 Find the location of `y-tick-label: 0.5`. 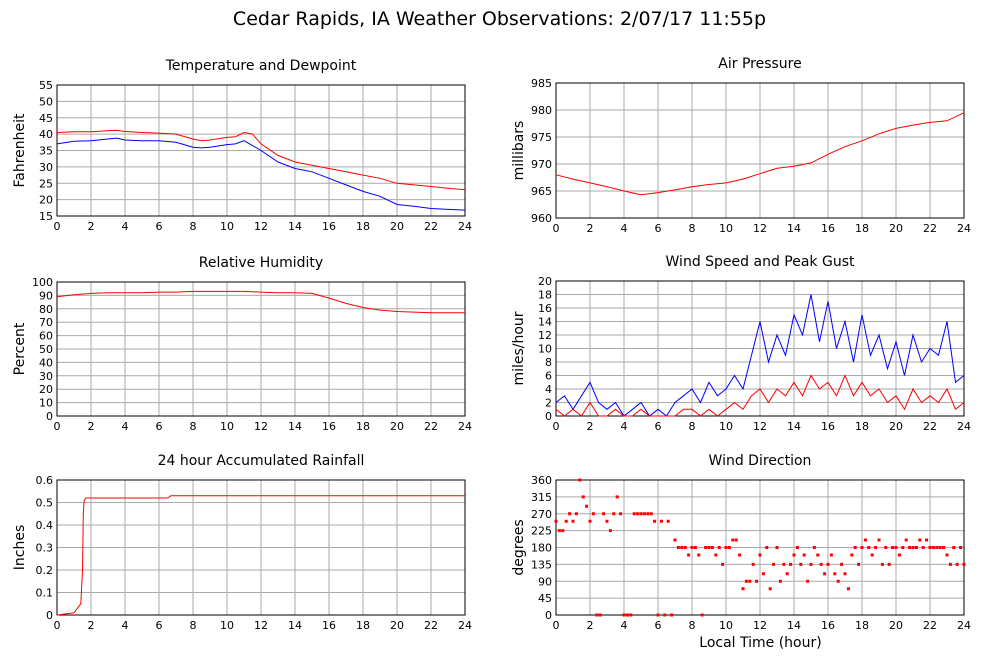

y-tick-label: 0.5 is located at coordinates (45, 503).